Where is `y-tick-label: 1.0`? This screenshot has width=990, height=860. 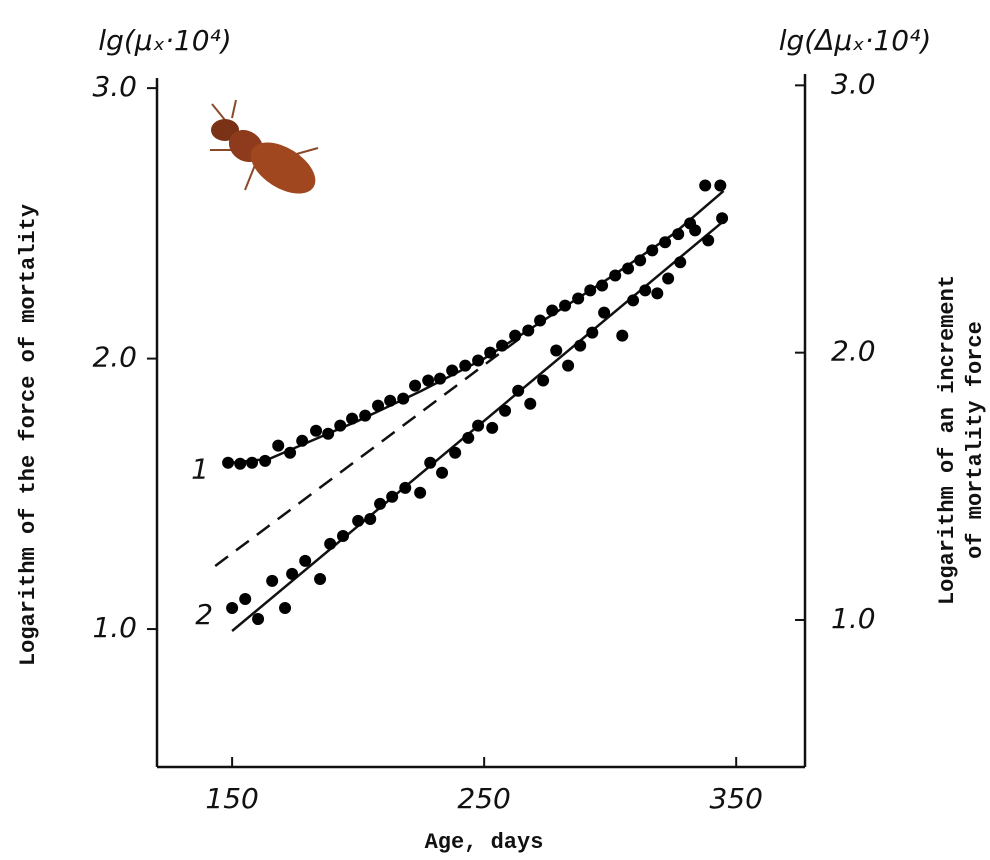 y-tick-label: 1.0 is located at coordinates (114, 627).